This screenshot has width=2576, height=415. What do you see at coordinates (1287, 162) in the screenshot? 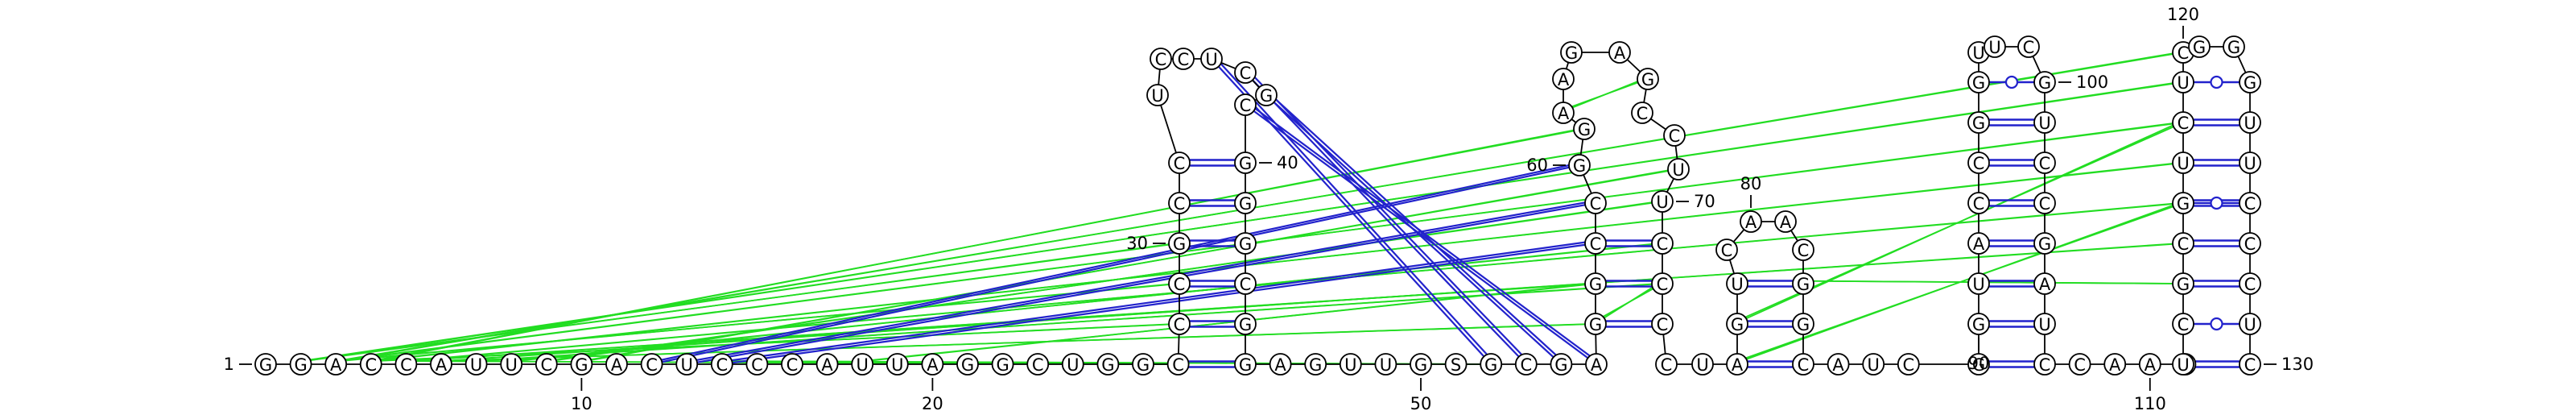
I see `position-number: 40` at bounding box center [1287, 162].